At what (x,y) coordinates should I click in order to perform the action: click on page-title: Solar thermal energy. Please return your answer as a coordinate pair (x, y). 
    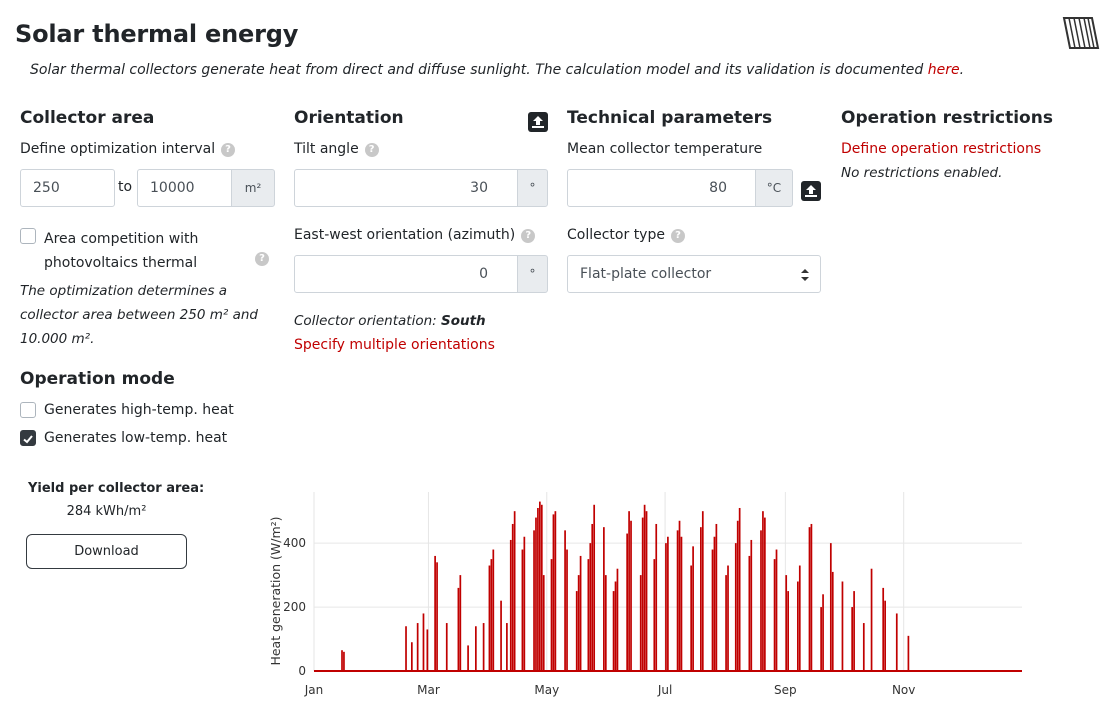
    Looking at the image, I should click on (157, 34).